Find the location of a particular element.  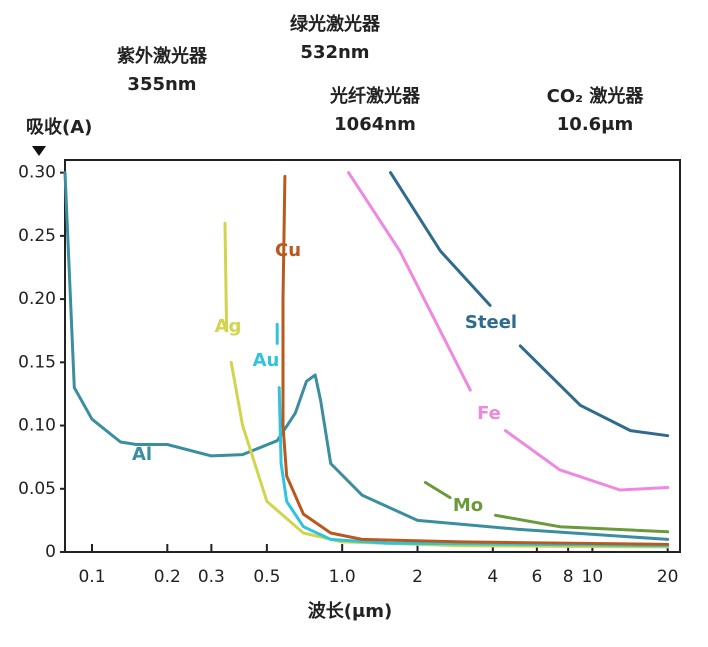

x-tick-label: 0.1 is located at coordinates (91, 577).